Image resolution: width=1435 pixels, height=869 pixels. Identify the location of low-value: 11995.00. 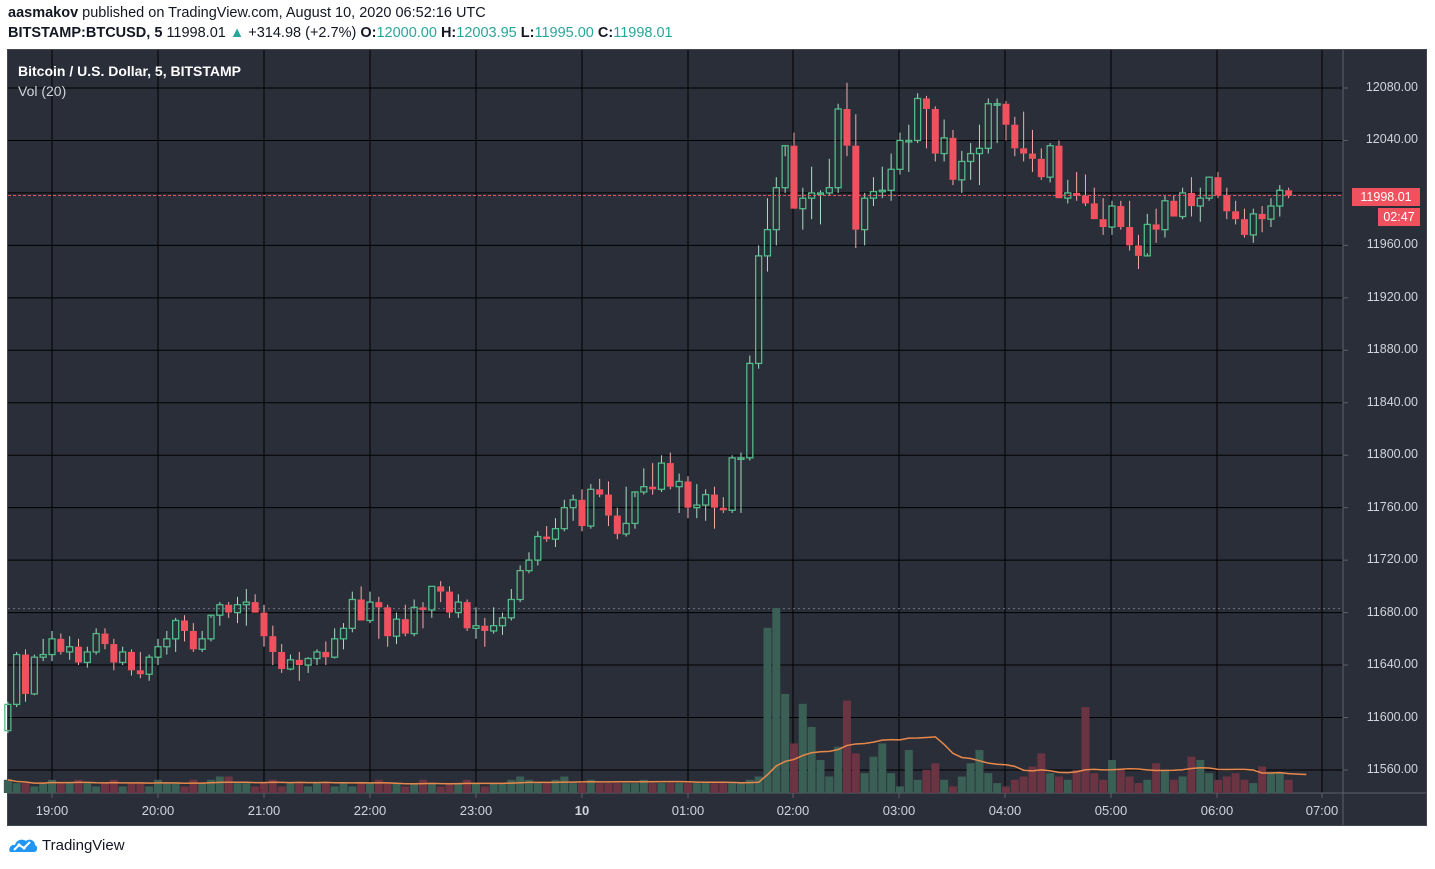
(564, 33).